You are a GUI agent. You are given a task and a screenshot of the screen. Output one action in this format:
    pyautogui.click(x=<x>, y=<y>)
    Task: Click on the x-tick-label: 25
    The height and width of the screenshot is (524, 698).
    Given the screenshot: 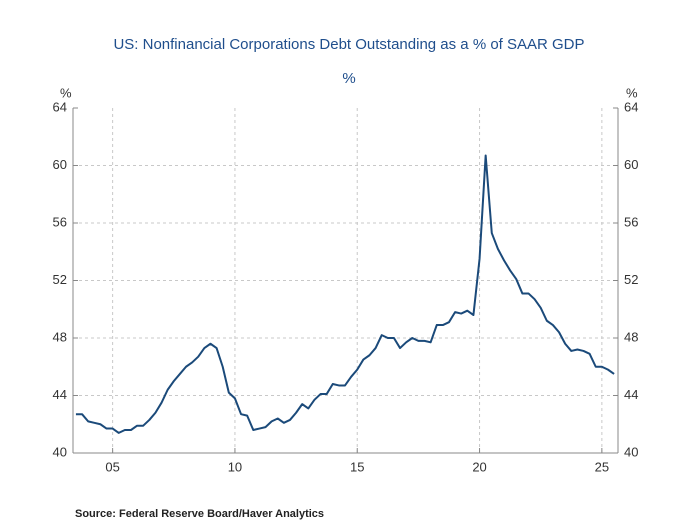 What is the action you would take?
    pyautogui.click(x=602, y=466)
    